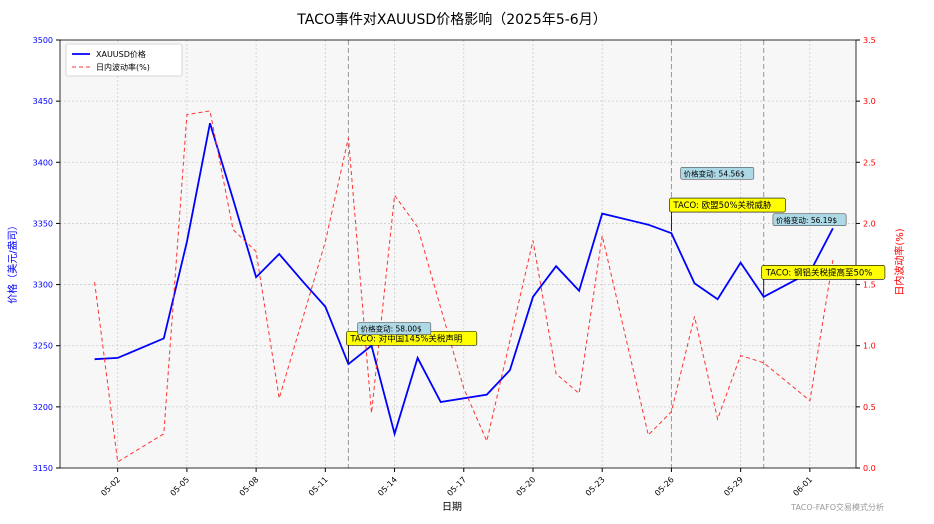  Describe the element at coordinates (405, 338) in the screenshot. I see `event-annotation-text: TACO: 对中国145%关税声明` at that location.